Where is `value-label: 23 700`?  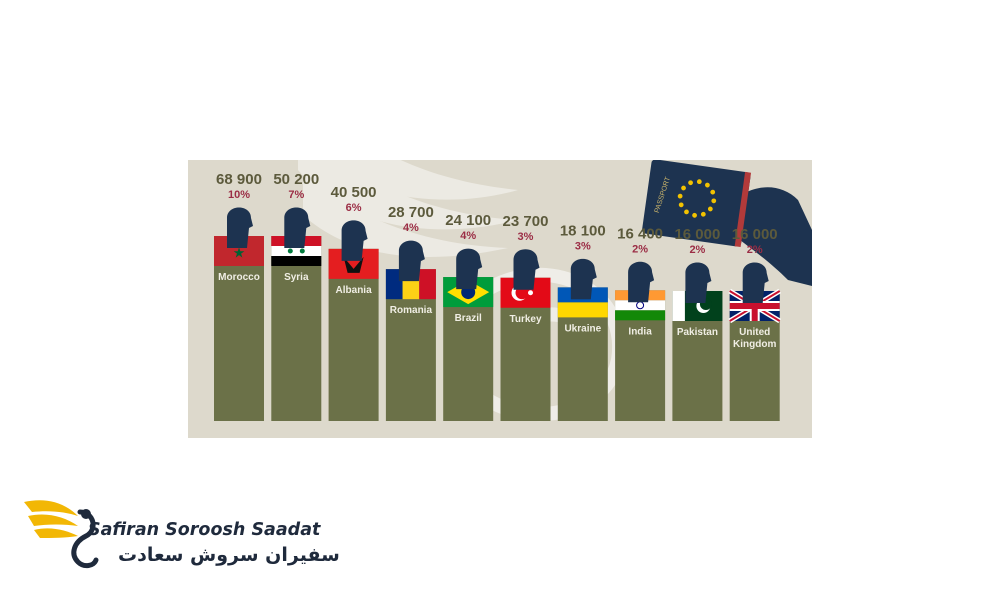 value-label: 23 700 is located at coordinates (526, 221).